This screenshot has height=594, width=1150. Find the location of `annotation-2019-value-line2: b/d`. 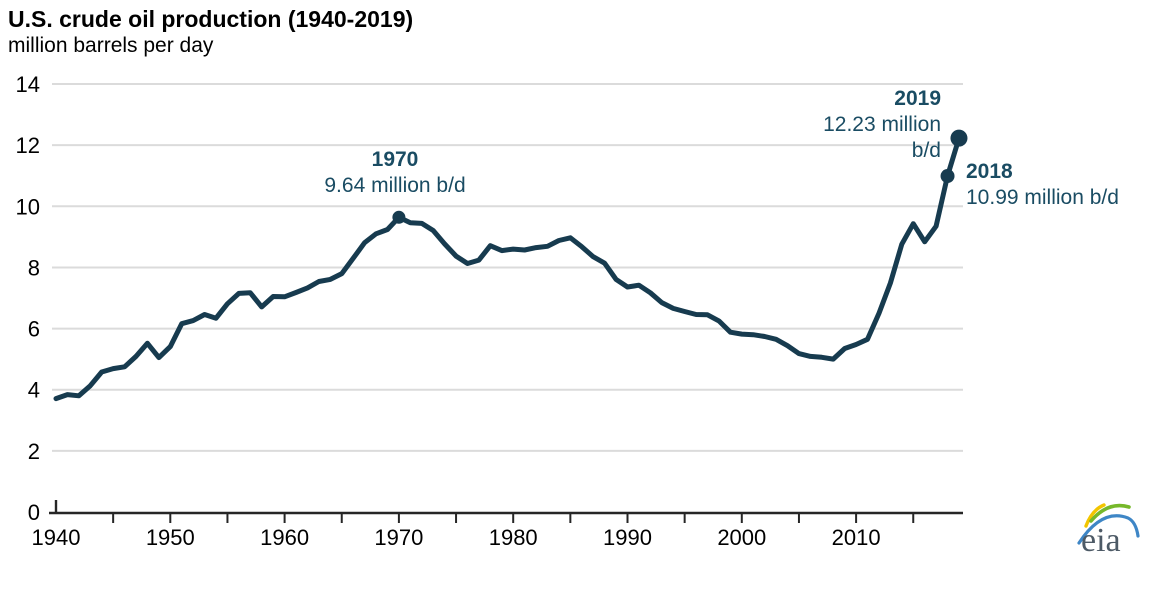

annotation-2019-value-line2: b/d is located at coordinates (926, 150).